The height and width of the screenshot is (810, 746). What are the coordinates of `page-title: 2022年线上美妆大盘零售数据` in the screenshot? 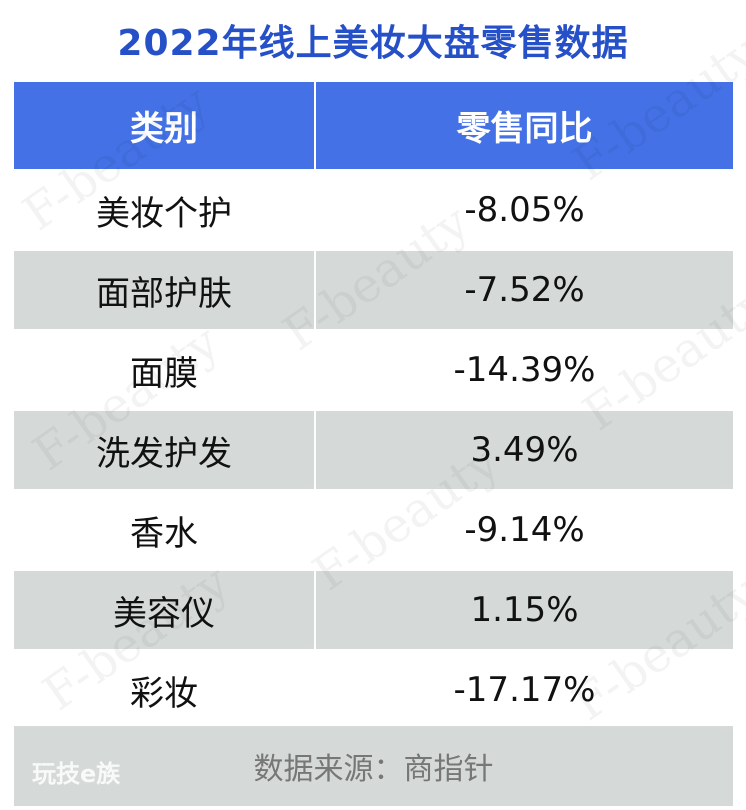 It's located at (373, 43).